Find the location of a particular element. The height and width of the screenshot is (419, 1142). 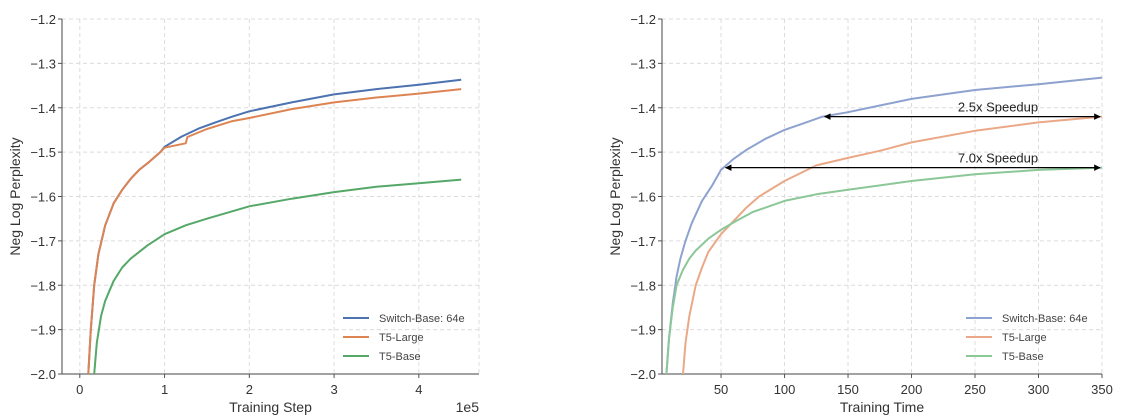

x-tick-label: 100 is located at coordinates (785, 389).